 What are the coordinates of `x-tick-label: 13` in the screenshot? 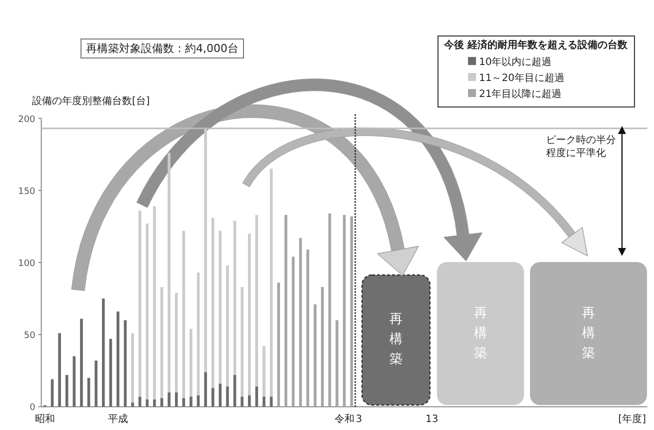 It's located at (432, 419).